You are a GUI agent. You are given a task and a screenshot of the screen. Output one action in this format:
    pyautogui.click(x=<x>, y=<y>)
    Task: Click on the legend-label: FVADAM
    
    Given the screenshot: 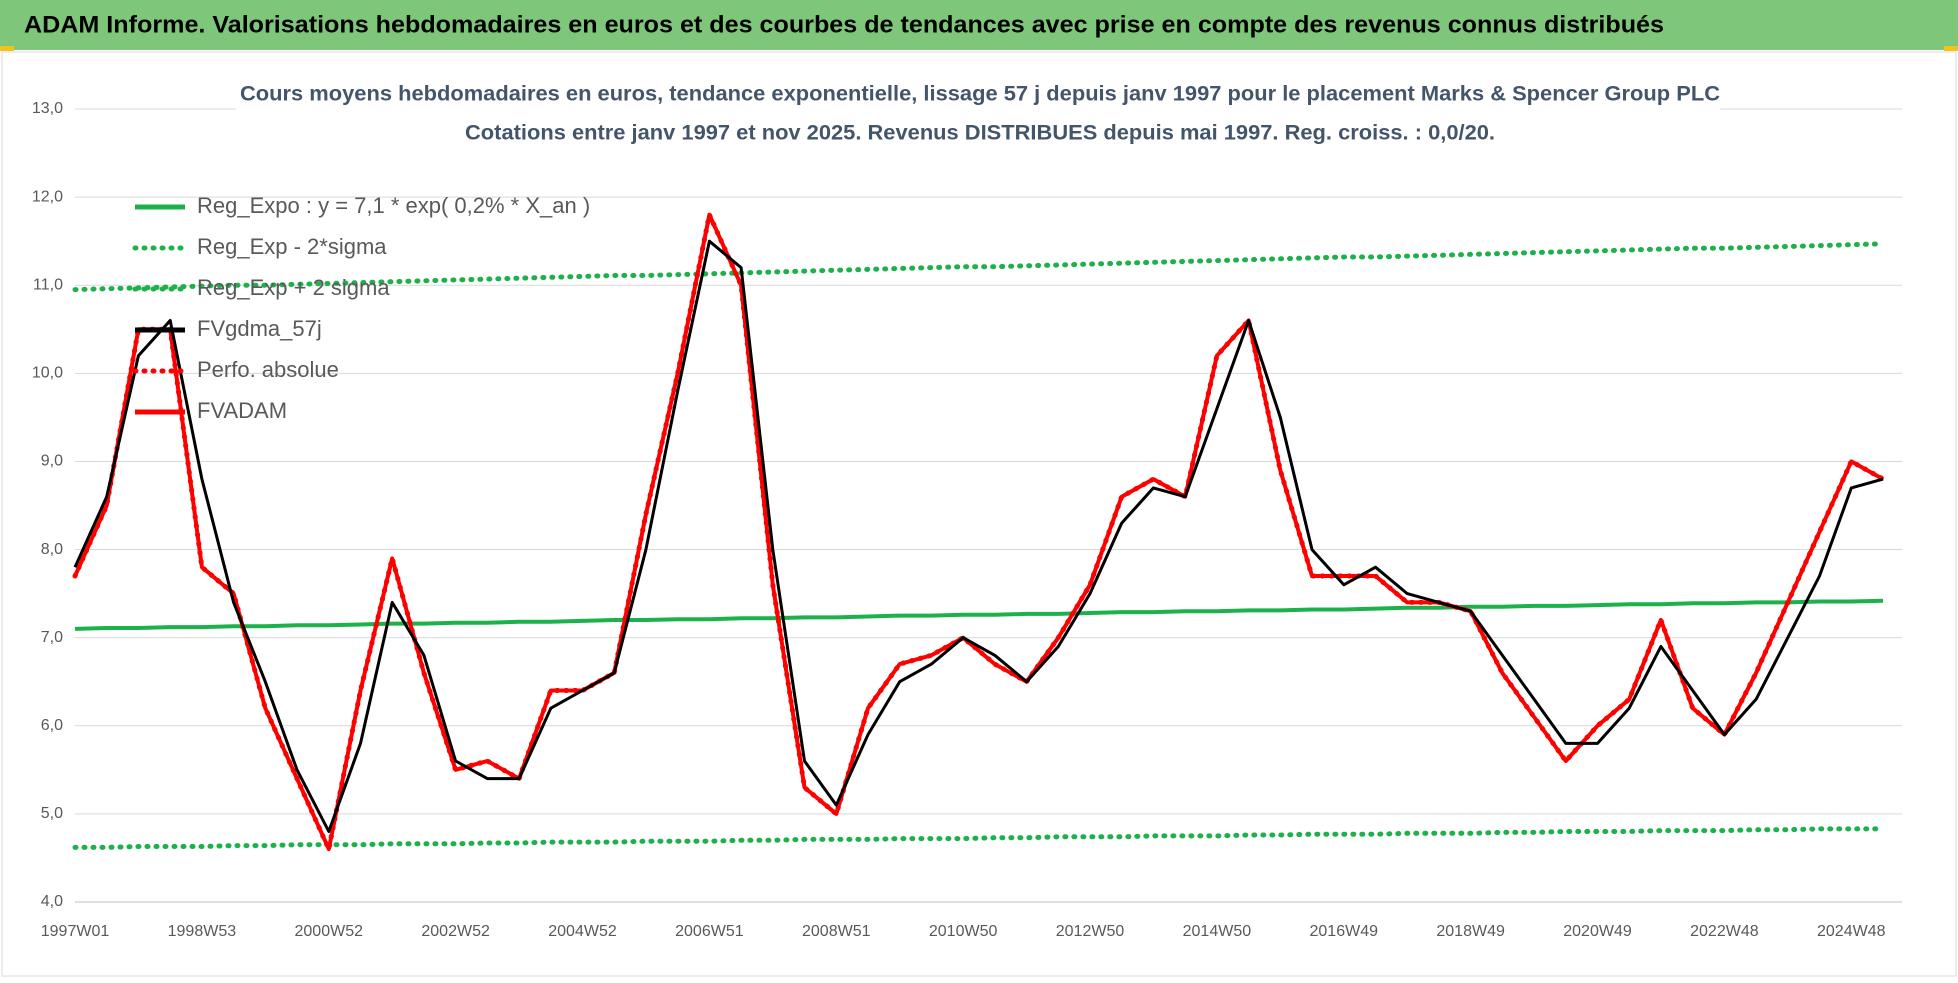 What is the action you would take?
    pyautogui.click(x=242, y=410)
    